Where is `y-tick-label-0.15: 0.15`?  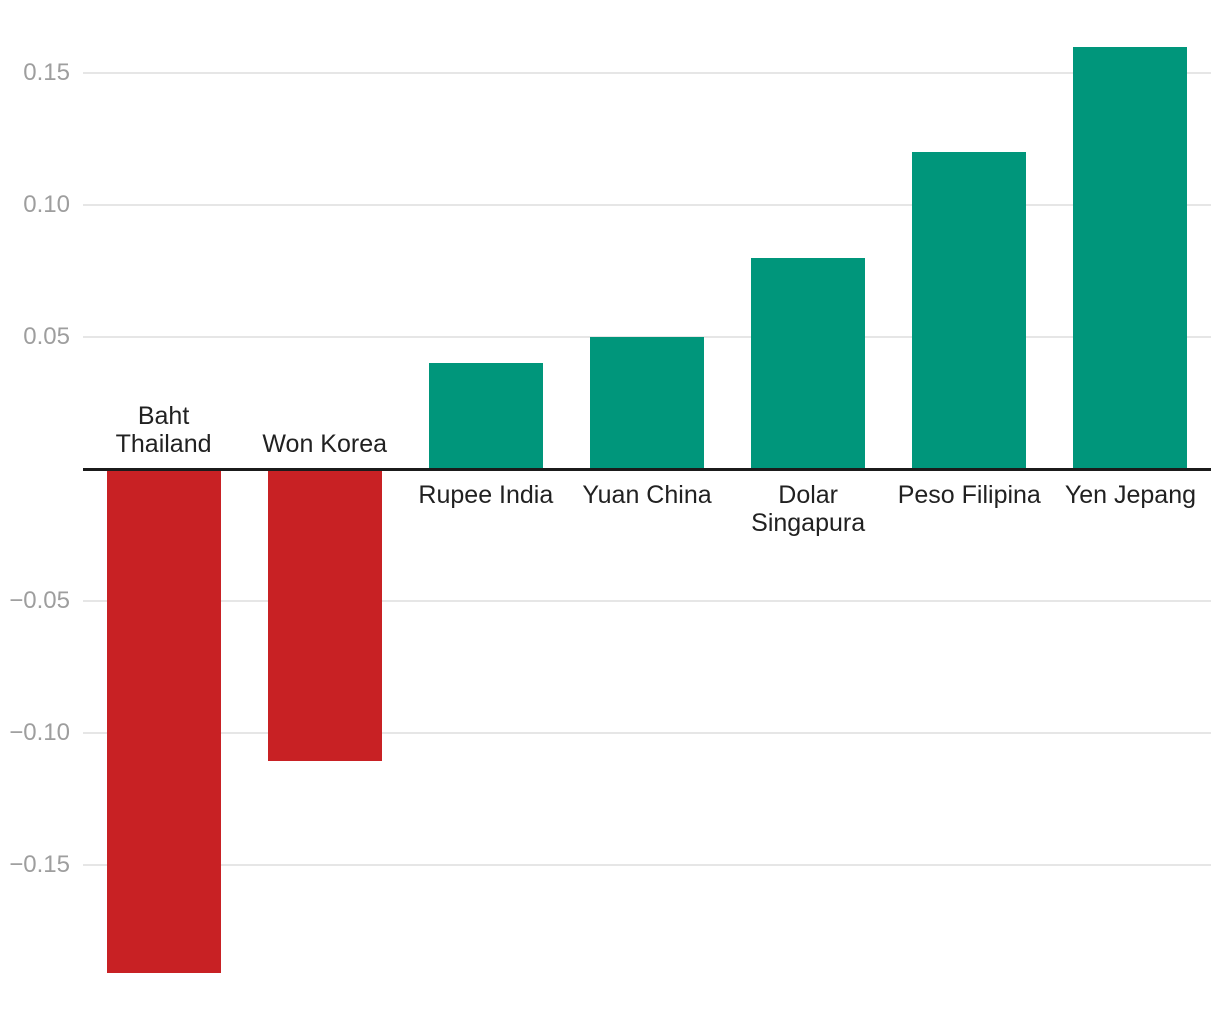
y-tick-label-0.15: 0.15 is located at coordinates (46, 72).